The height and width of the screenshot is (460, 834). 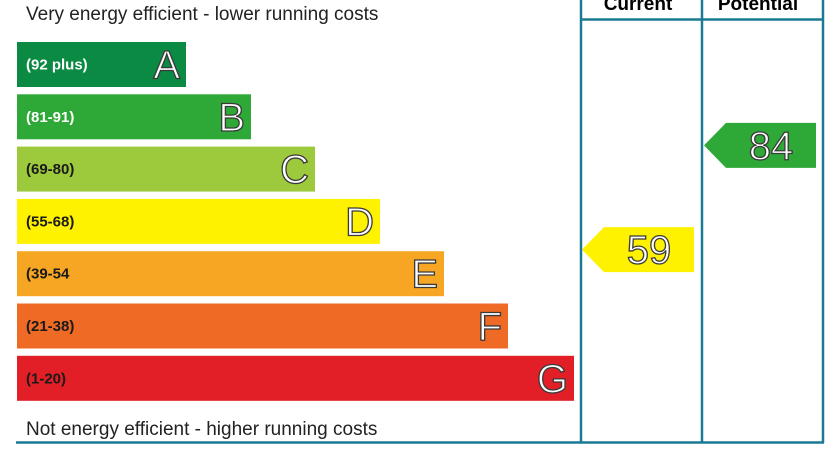 What do you see at coordinates (552, 379) in the screenshot?
I see `band-g-letter: G` at bounding box center [552, 379].